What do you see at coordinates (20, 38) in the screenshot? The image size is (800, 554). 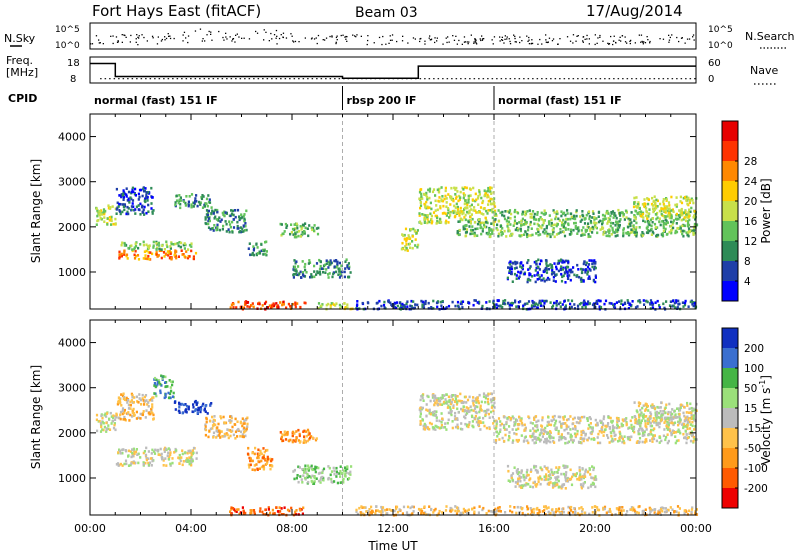 I see `n-sky-label: N.Sky` at bounding box center [20, 38].